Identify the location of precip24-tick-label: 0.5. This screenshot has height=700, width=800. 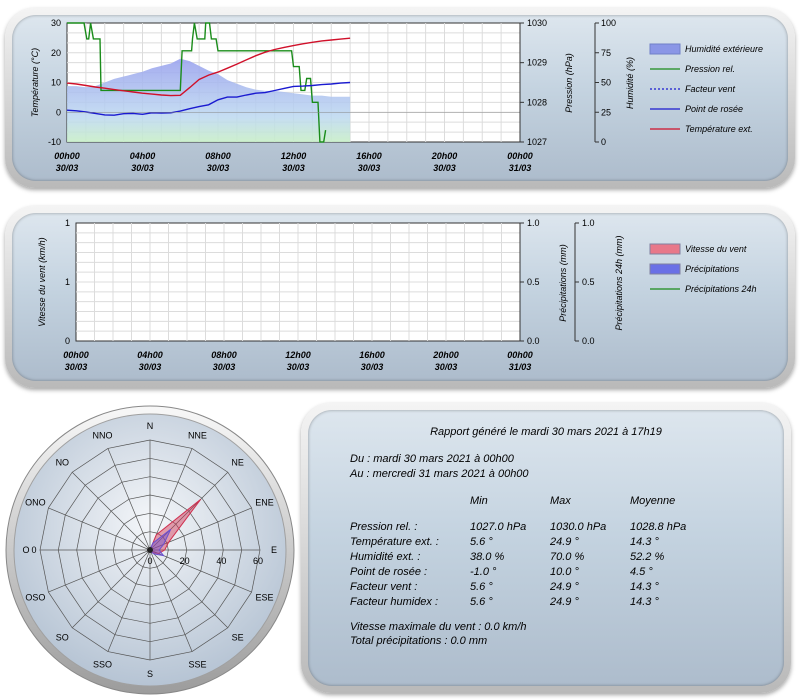
(588, 282).